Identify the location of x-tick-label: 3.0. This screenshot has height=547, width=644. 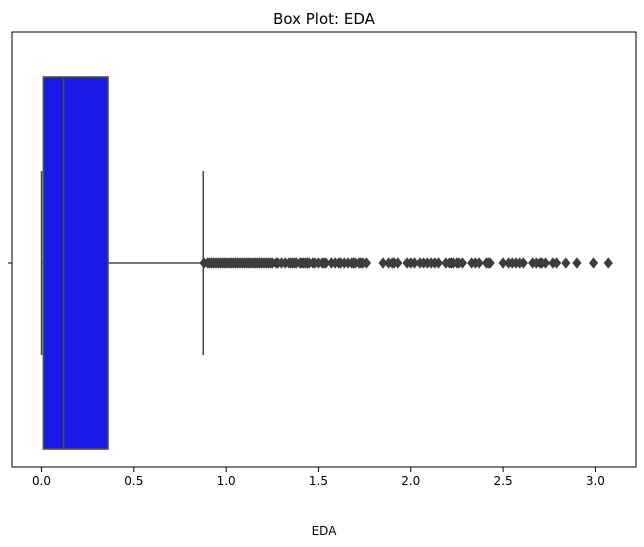
(595, 481).